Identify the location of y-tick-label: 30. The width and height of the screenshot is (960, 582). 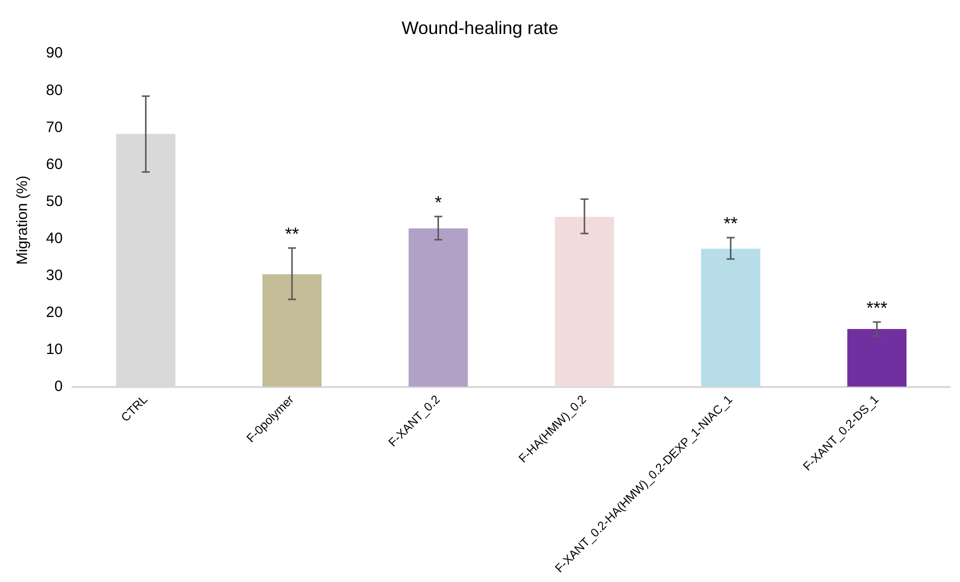
(54, 275).